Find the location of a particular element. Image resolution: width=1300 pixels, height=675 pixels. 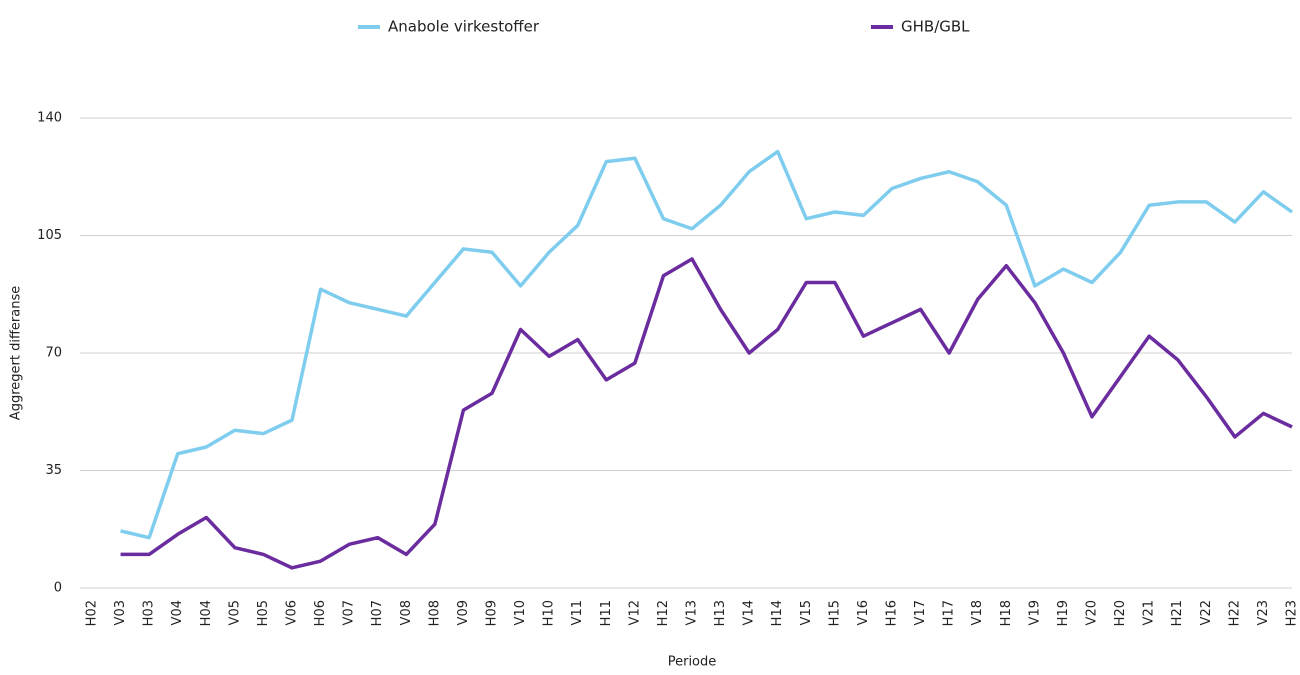

x-tick-label: V04 is located at coordinates (177, 612).